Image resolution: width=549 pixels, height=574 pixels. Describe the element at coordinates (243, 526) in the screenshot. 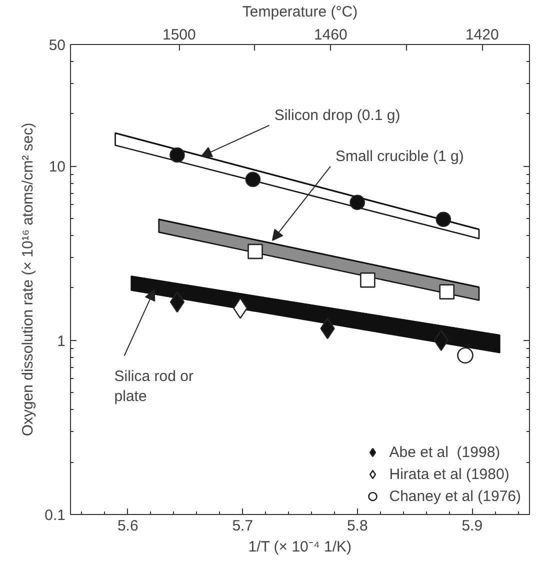

I see `x-tick-label: 5.7` at that location.